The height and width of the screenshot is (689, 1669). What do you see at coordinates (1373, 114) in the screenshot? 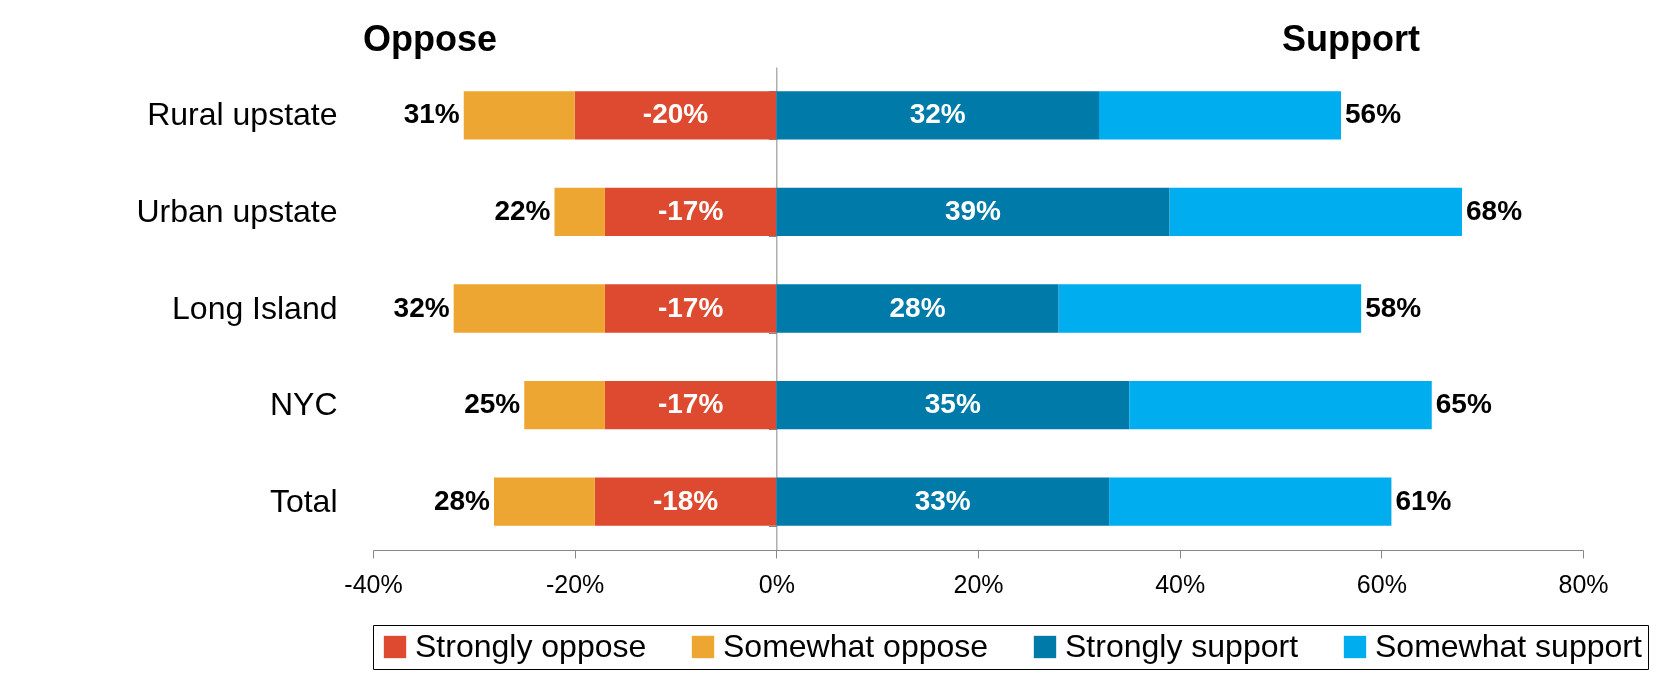
I see `text: 56%` at bounding box center [1373, 114].